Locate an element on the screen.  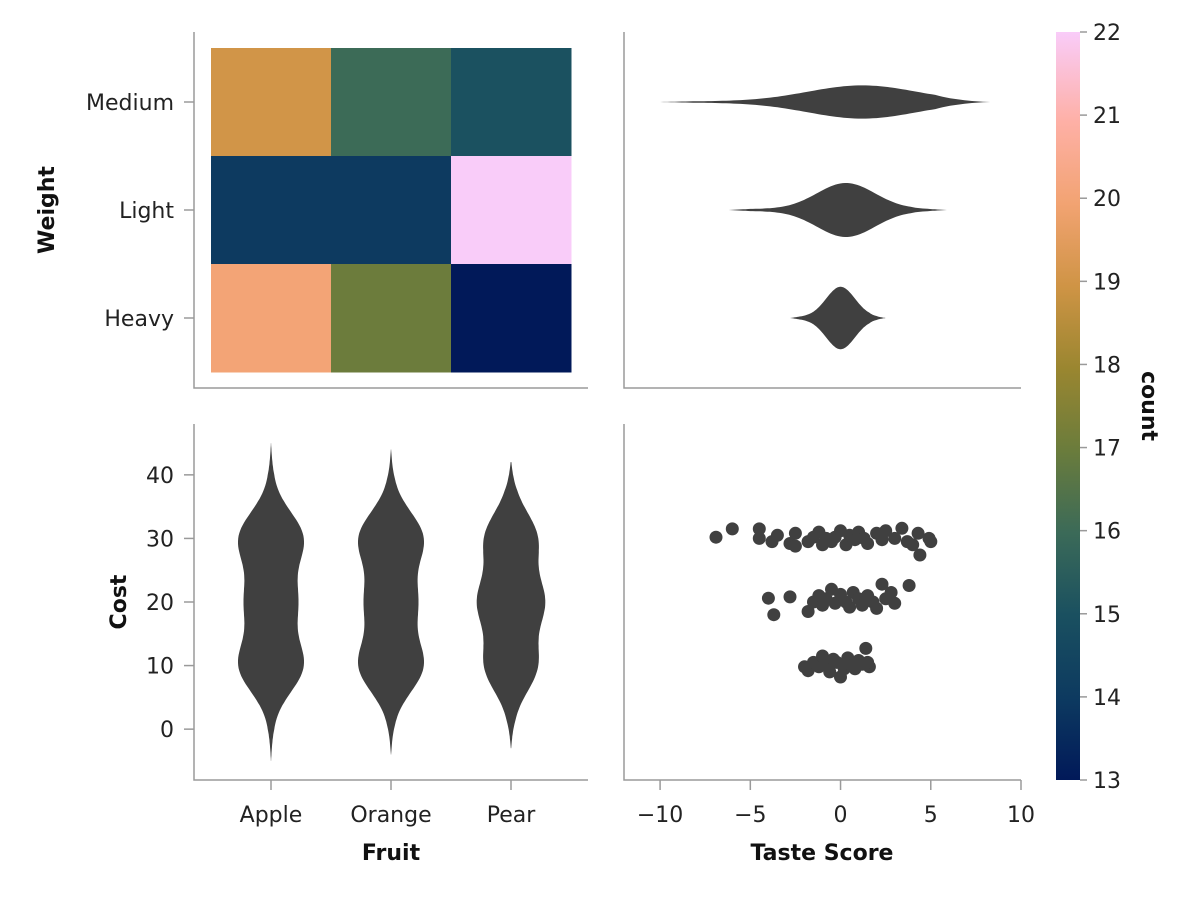
taste-tick-label: −10 is located at coordinates (660, 815).